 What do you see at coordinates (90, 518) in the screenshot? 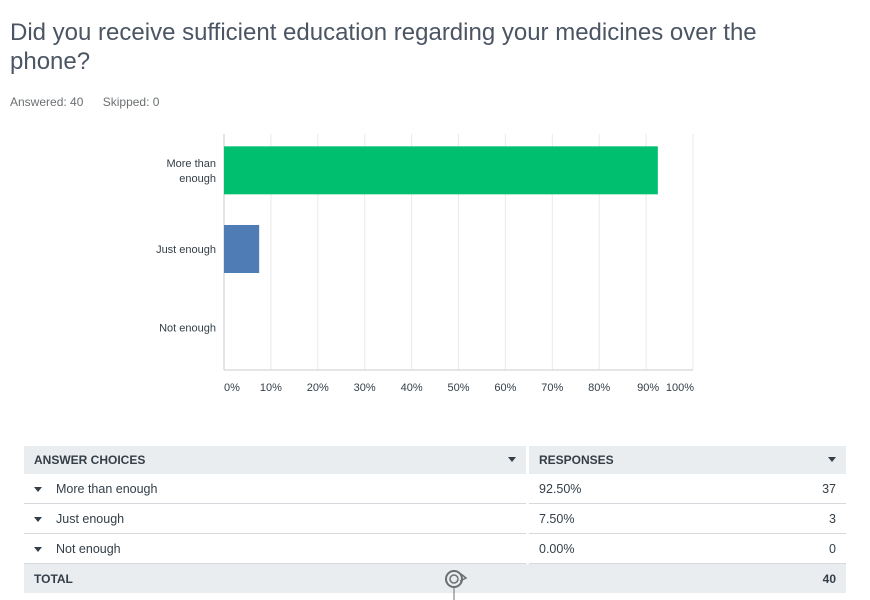
I see `row-choice: Just enough` at bounding box center [90, 518].